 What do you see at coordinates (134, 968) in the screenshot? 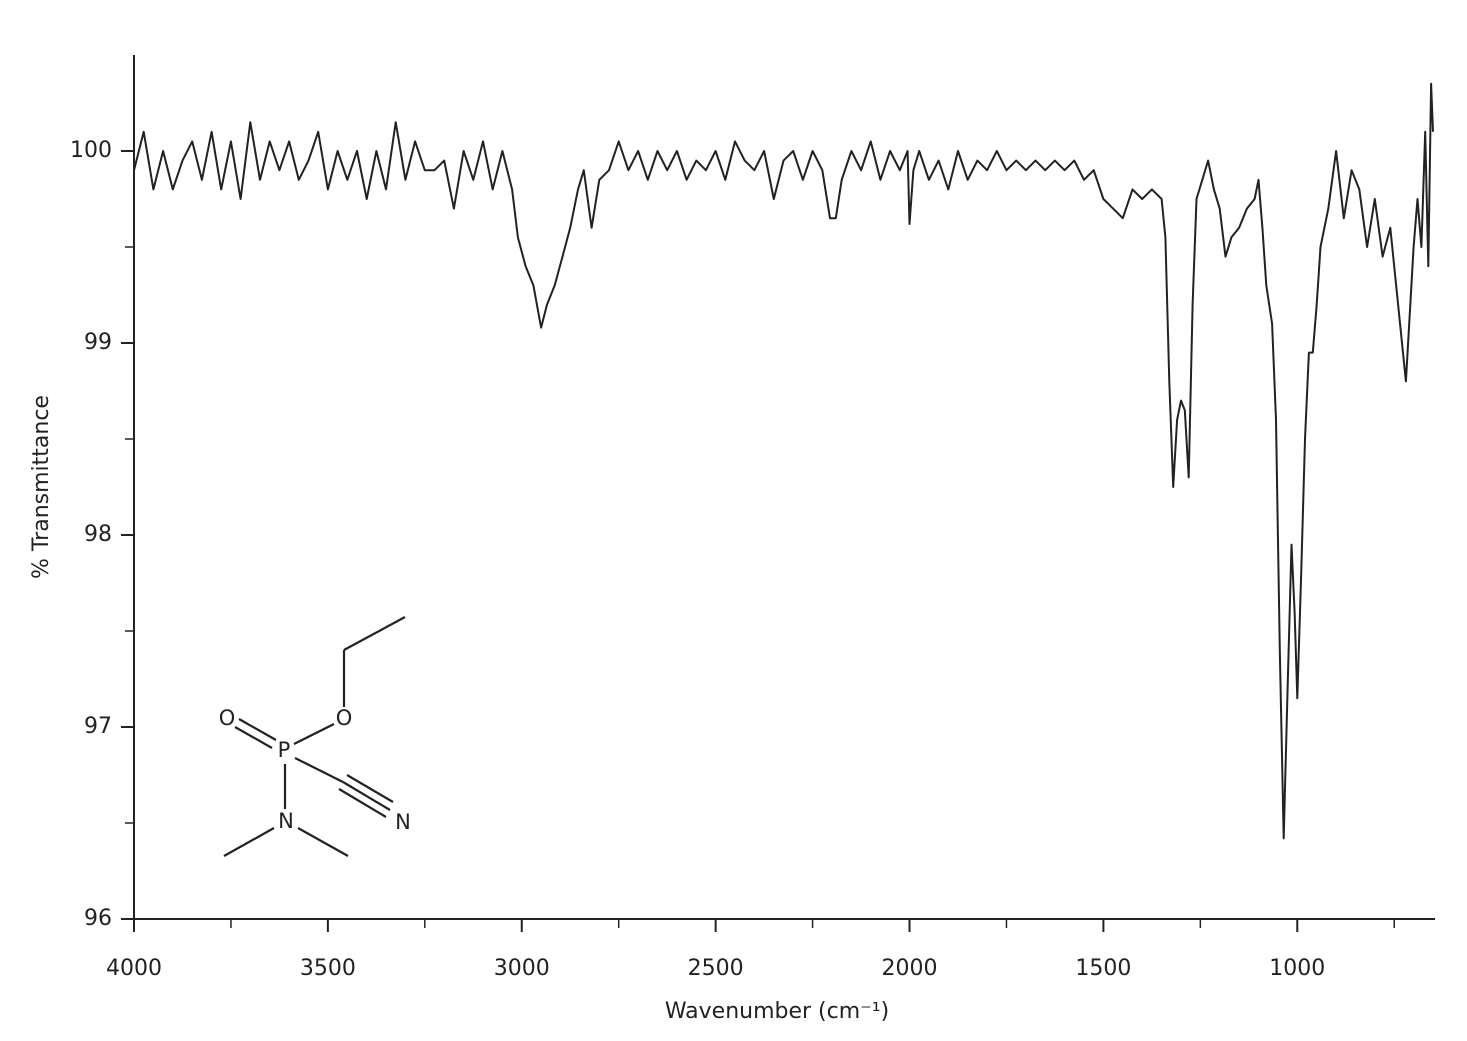
I see `x-tick-label: 4000` at bounding box center [134, 968].